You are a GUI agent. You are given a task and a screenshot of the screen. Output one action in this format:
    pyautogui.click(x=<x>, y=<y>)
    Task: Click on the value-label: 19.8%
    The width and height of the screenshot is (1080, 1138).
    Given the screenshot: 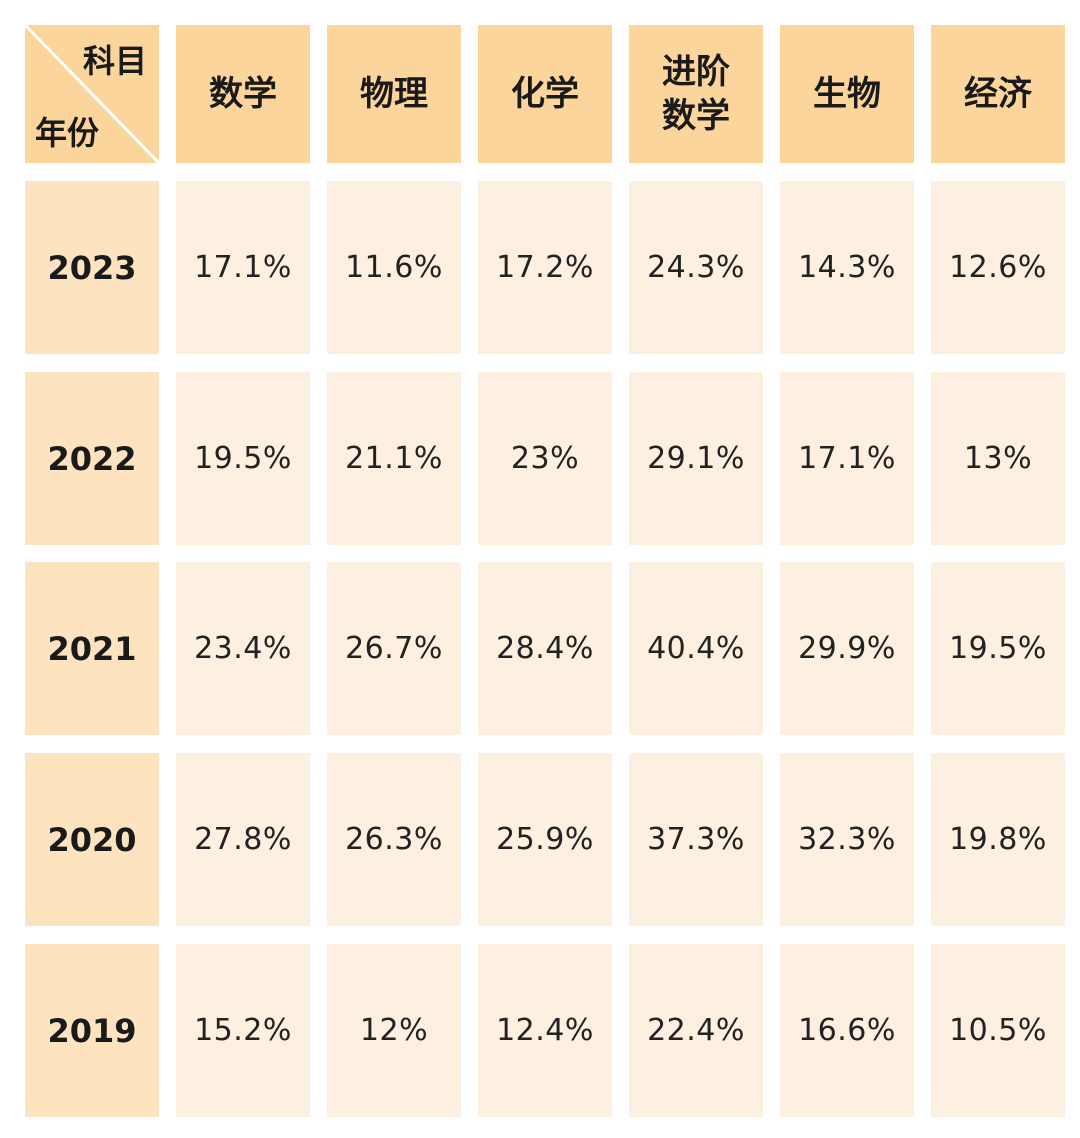 What is the action you would take?
    pyautogui.click(x=998, y=839)
    